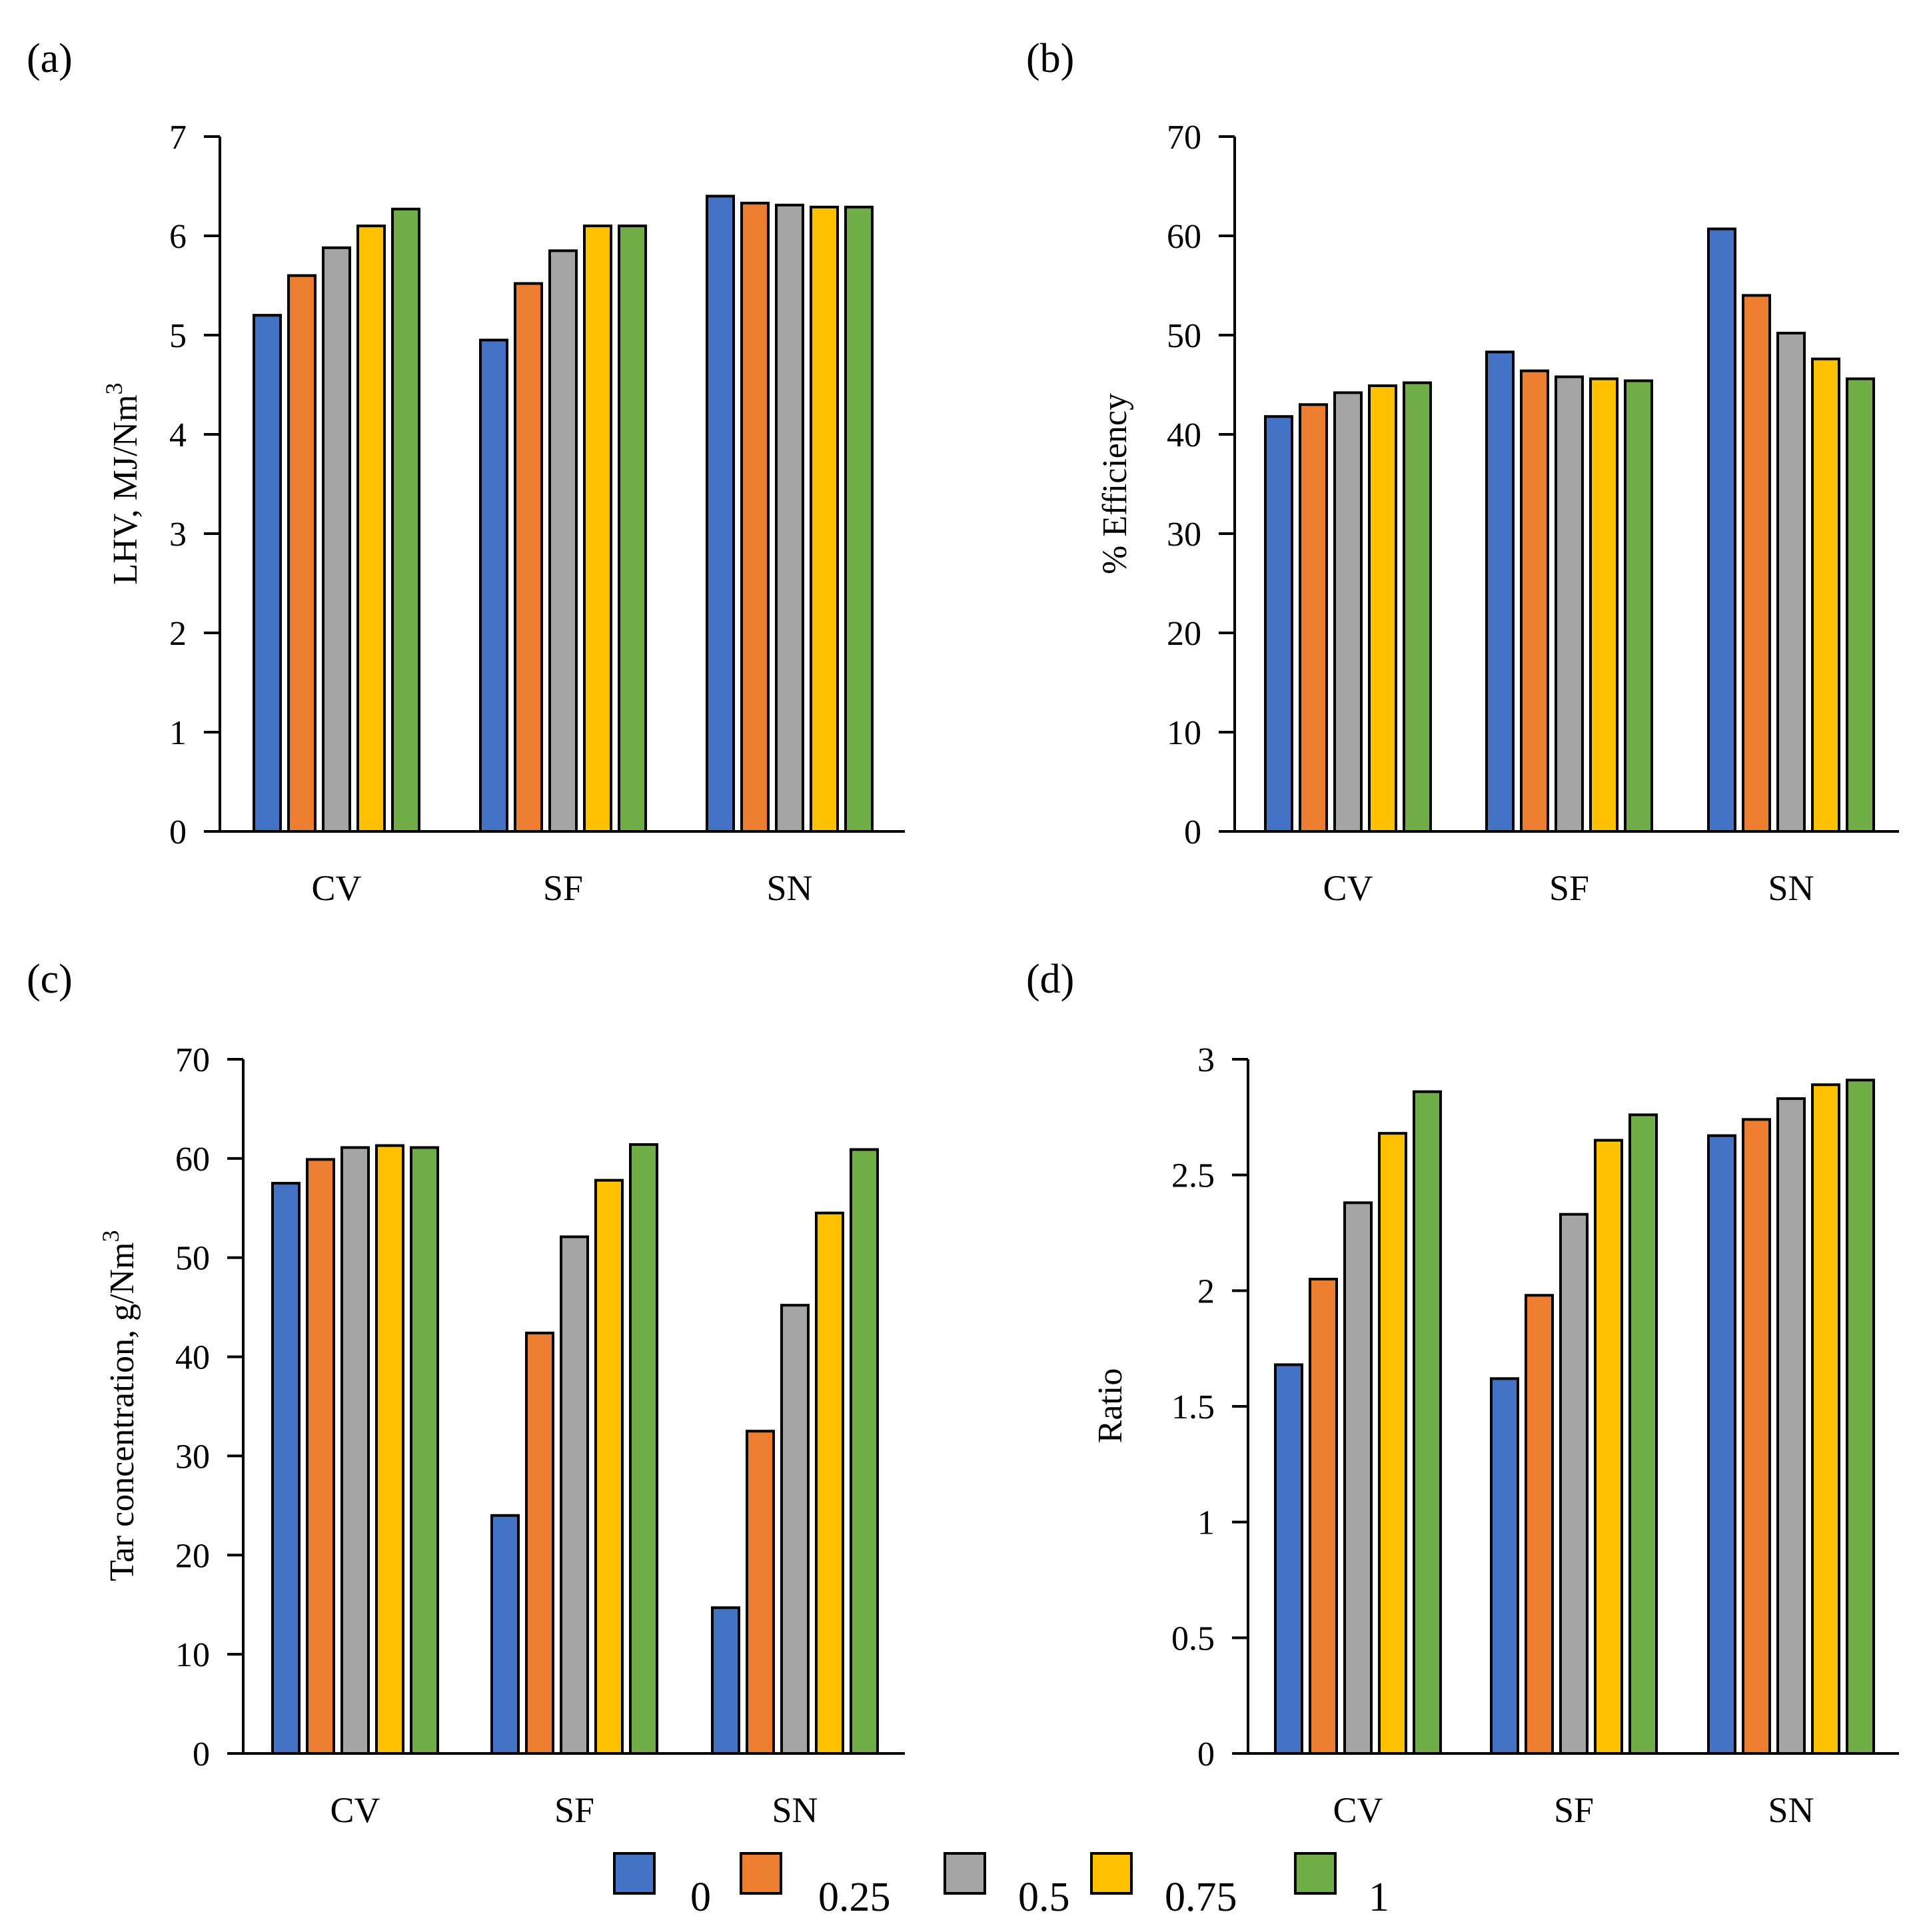  I want to click on y-axis-title-text: Tar concentration, g/Nm, so click(122, 1412).